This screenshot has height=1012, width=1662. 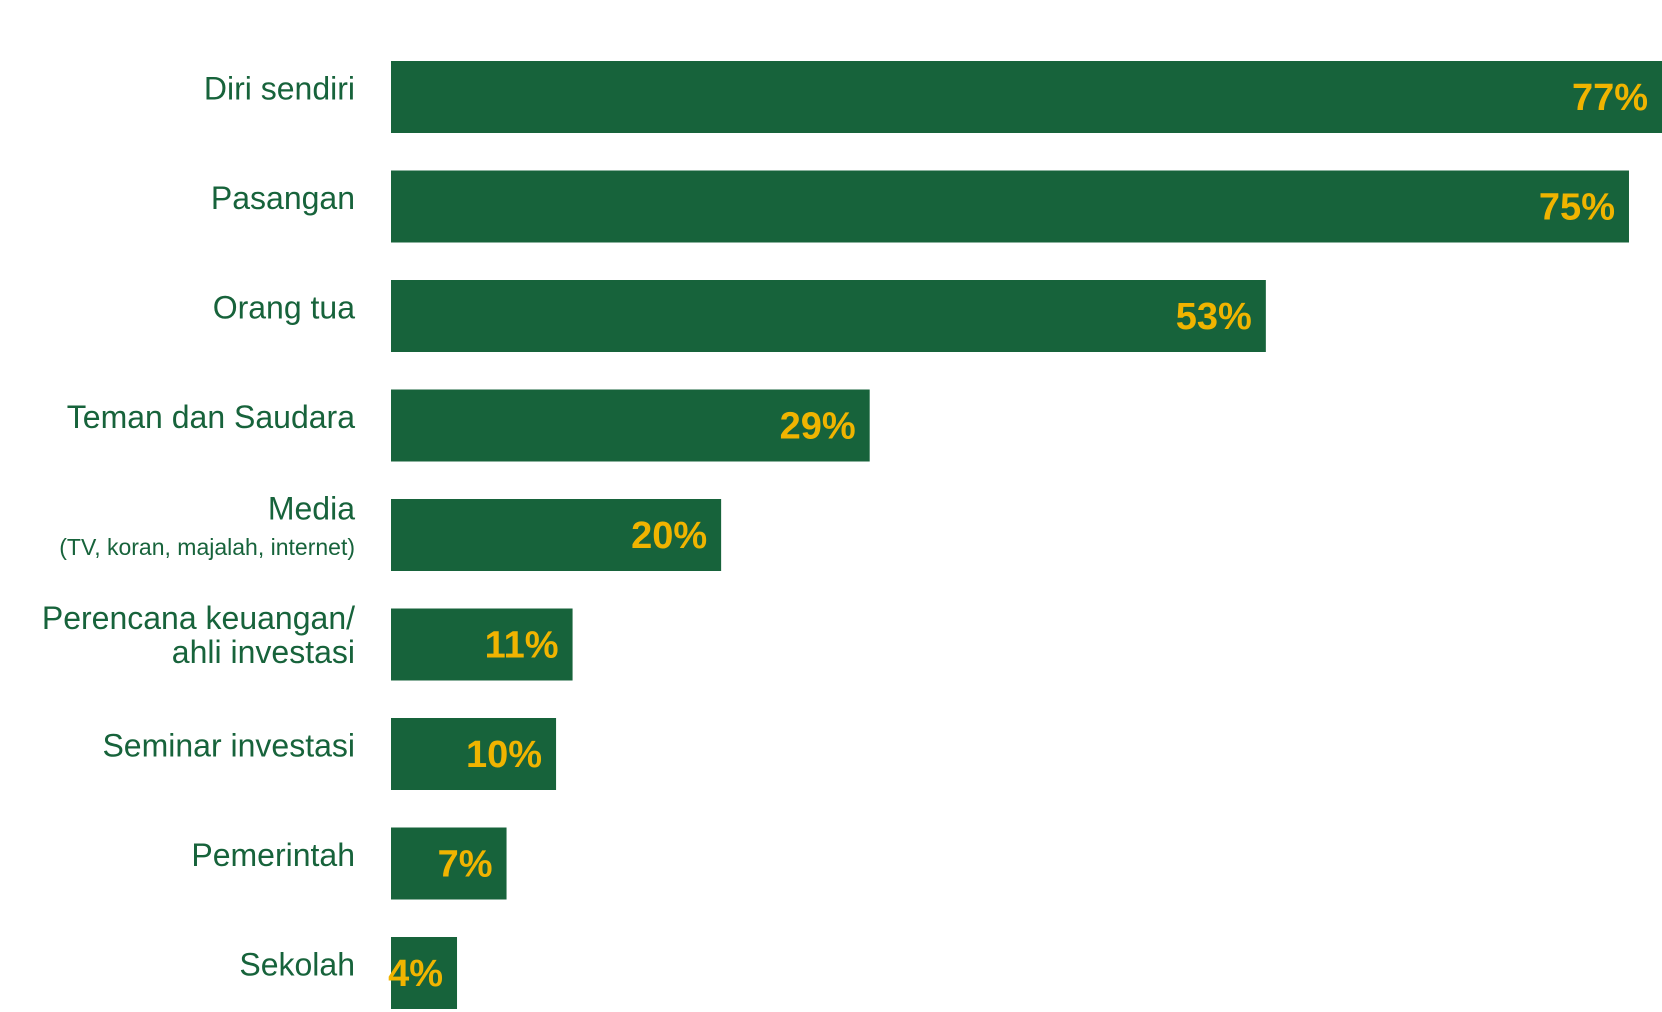 I want to click on category-label: Media, so click(x=311, y=508).